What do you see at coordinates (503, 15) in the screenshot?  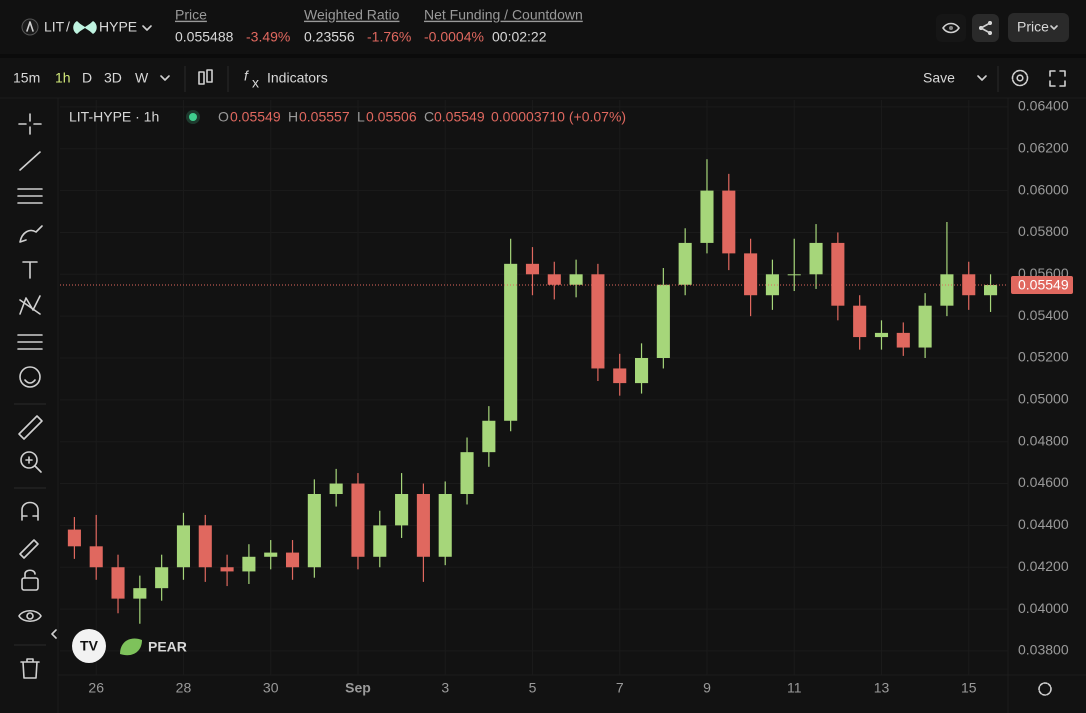 I see `stat-label: Net Funding / Countdown` at bounding box center [503, 15].